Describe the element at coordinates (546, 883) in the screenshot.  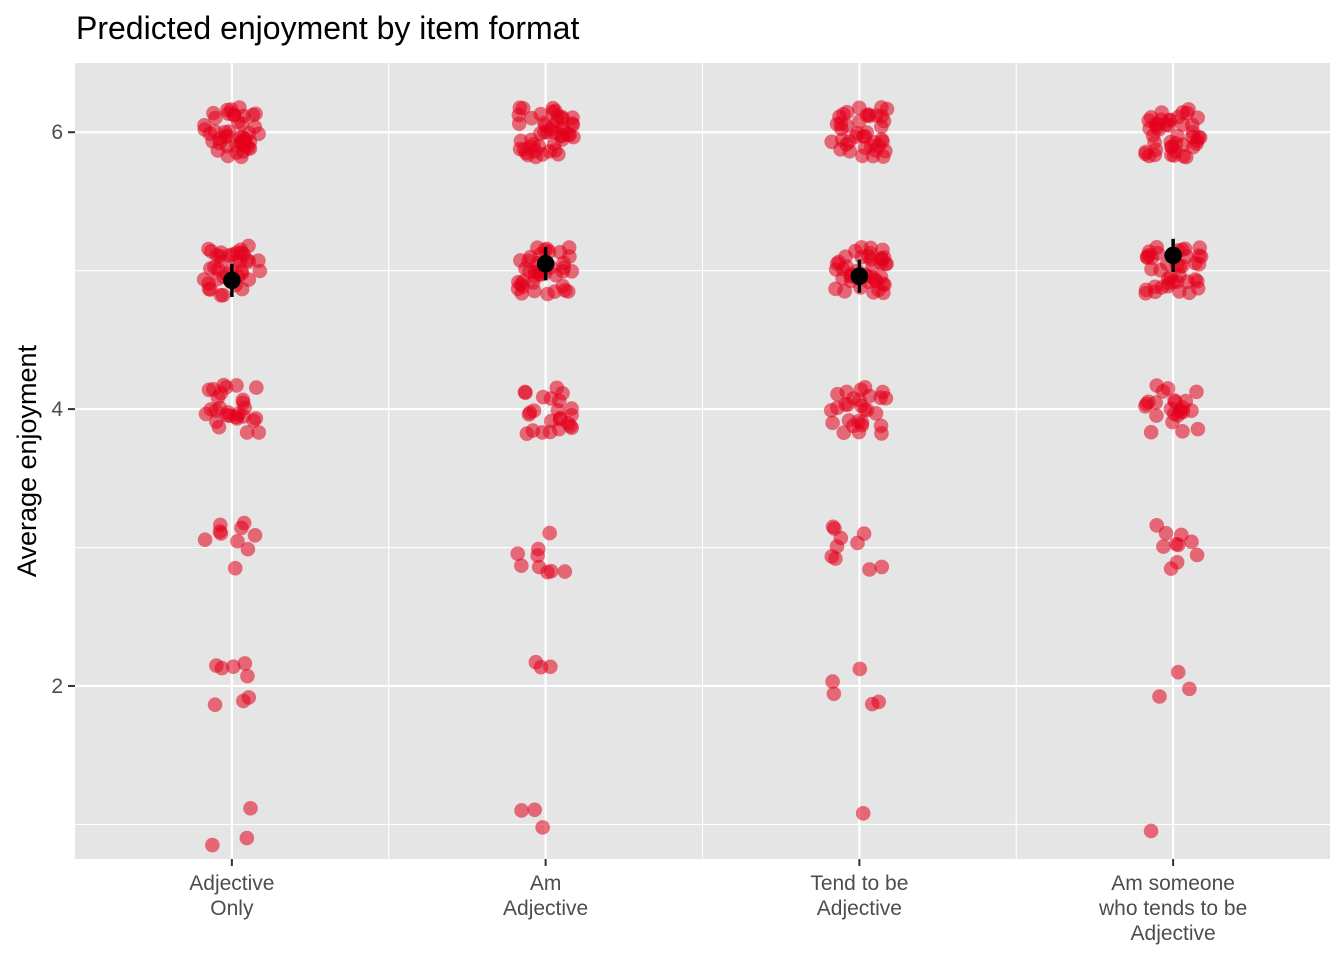
I see `x-tick-label: Am` at that location.